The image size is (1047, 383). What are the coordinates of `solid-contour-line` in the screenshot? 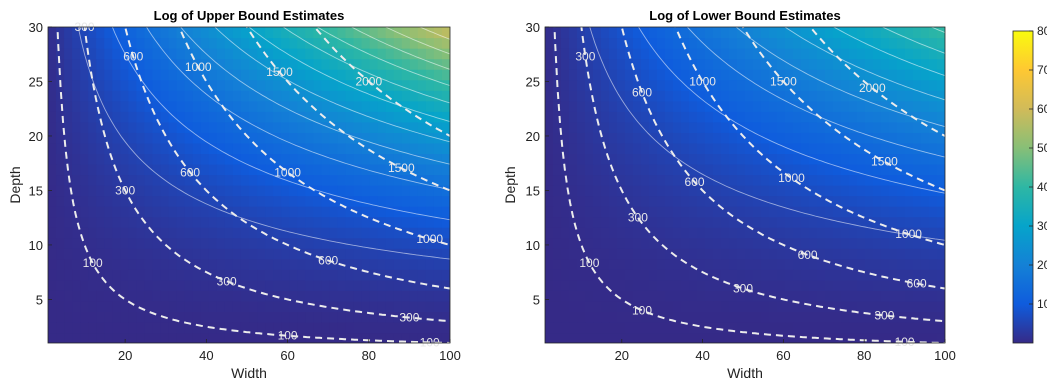 It's located at (864, 64).